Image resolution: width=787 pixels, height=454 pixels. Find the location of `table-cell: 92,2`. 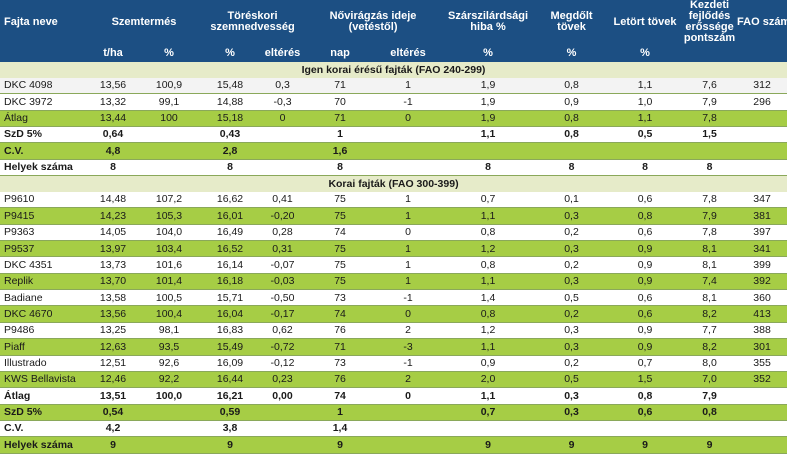

table-cell: 92,2 is located at coordinates (169, 380).